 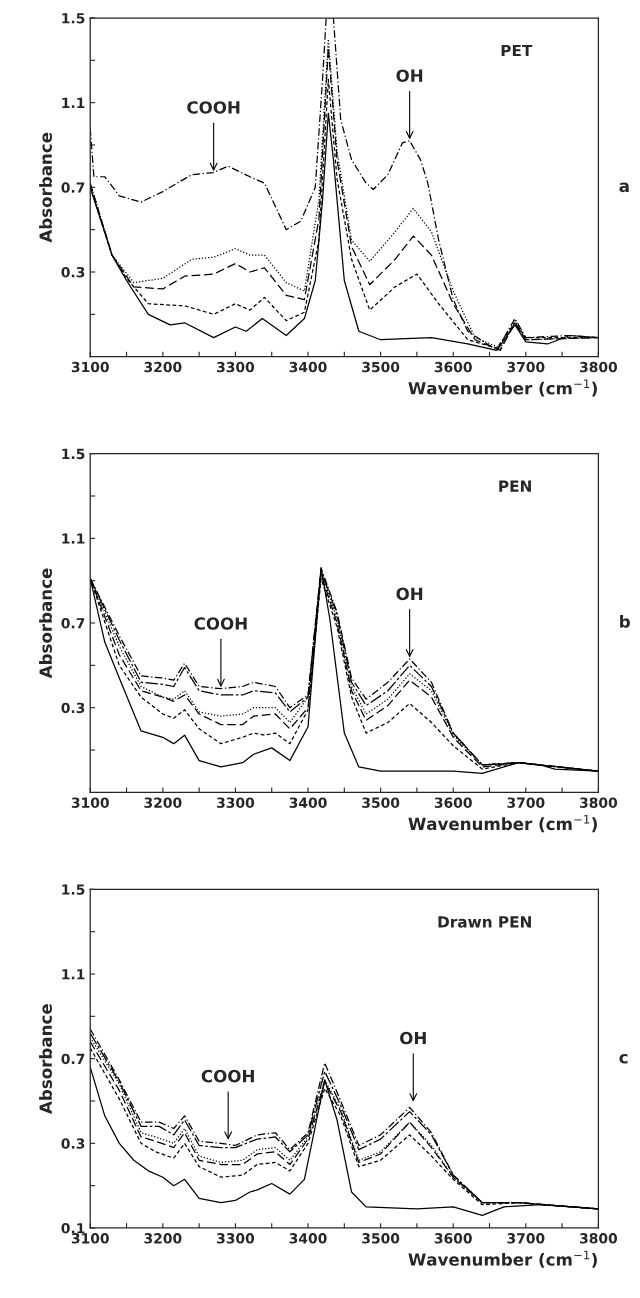 I want to click on text: a, so click(x=624, y=187).